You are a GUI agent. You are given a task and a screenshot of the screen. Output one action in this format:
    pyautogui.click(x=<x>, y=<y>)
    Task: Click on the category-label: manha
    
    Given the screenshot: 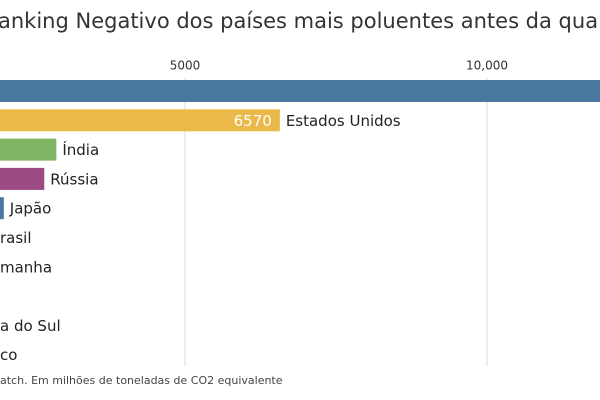 What is the action you would take?
    pyautogui.click(x=26, y=267)
    